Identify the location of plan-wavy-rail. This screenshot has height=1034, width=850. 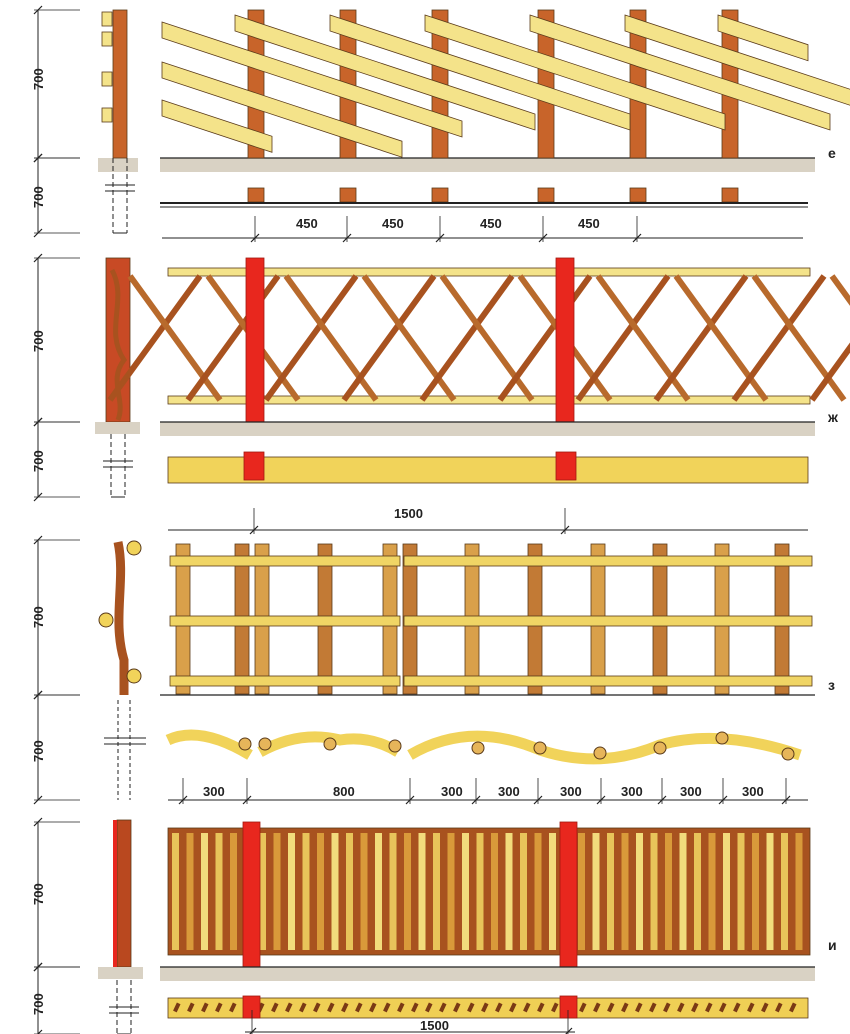
(483, 747).